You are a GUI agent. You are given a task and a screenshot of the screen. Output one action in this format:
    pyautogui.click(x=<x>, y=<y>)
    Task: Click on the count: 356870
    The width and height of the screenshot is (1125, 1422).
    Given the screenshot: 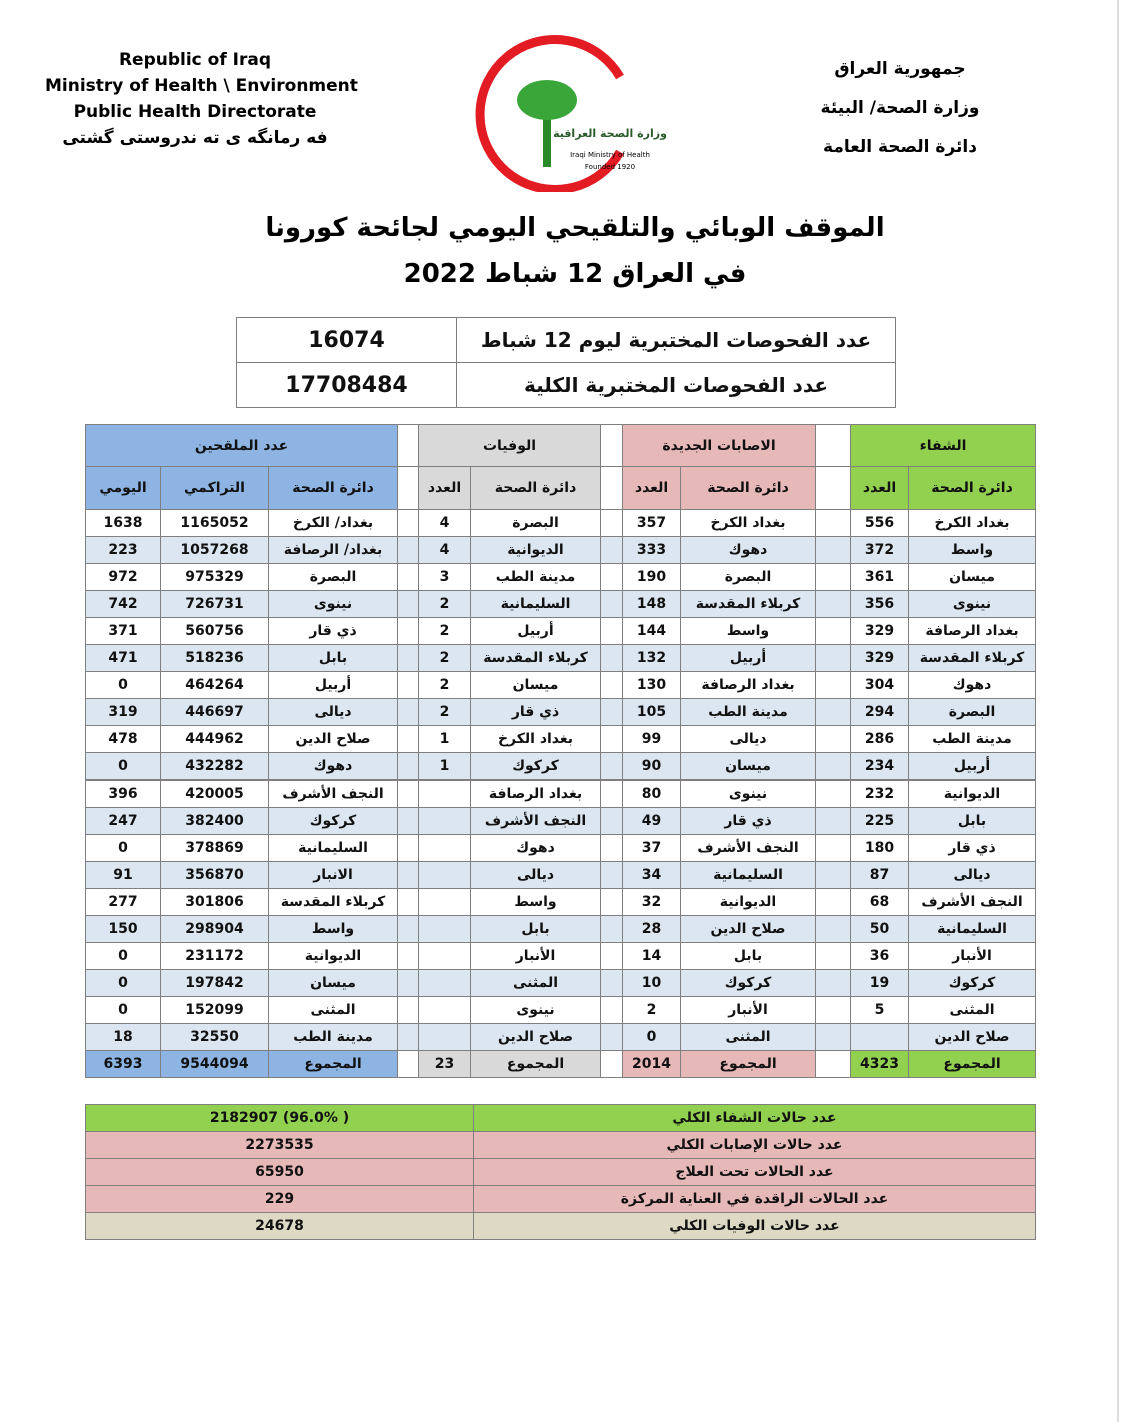 What is the action you would take?
    pyautogui.click(x=214, y=874)
    